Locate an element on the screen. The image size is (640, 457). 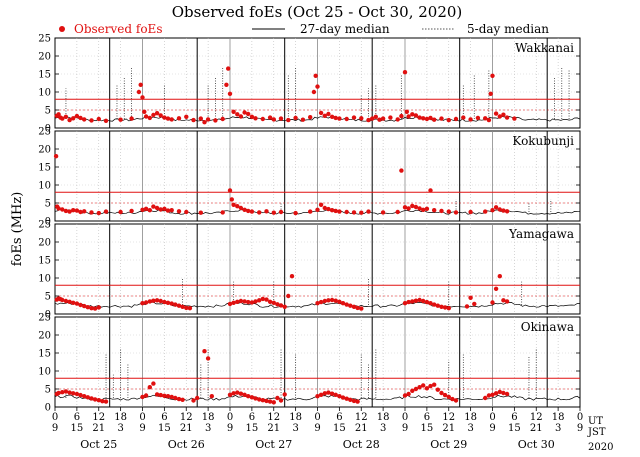
chart-title: Observed foEs (Oct 25 - Oct 30, 2020) is located at coordinates (317, 12).